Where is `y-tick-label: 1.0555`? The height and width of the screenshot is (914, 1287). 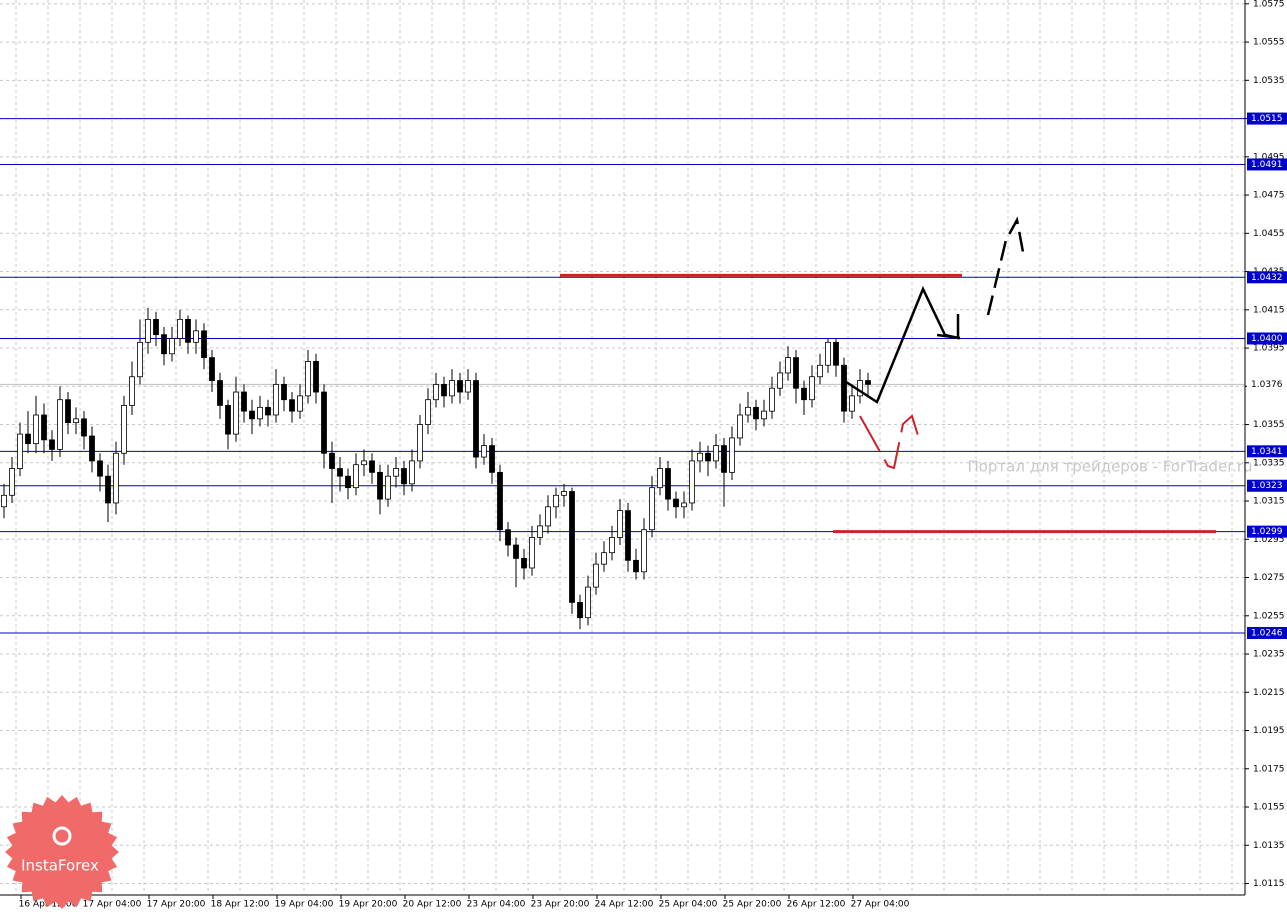 y-tick-label: 1.0555 is located at coordinates (1269, 43).